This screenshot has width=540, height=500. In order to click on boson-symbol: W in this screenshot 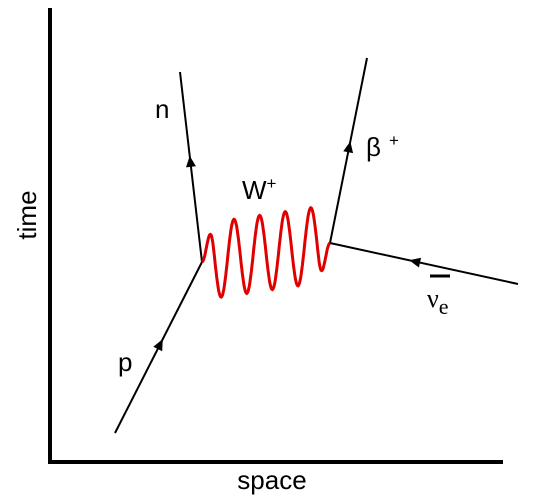, I will do `click(254, 190)`.